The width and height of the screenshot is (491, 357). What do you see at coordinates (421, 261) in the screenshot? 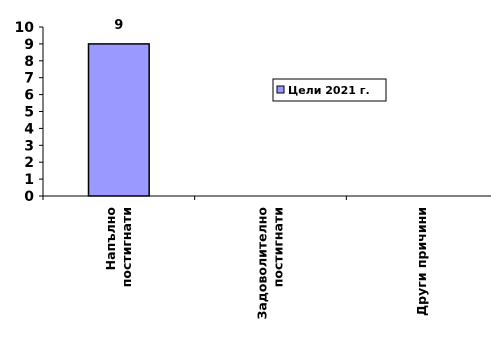
I see `category-label: Други причини` at bounding box center [421, 261].